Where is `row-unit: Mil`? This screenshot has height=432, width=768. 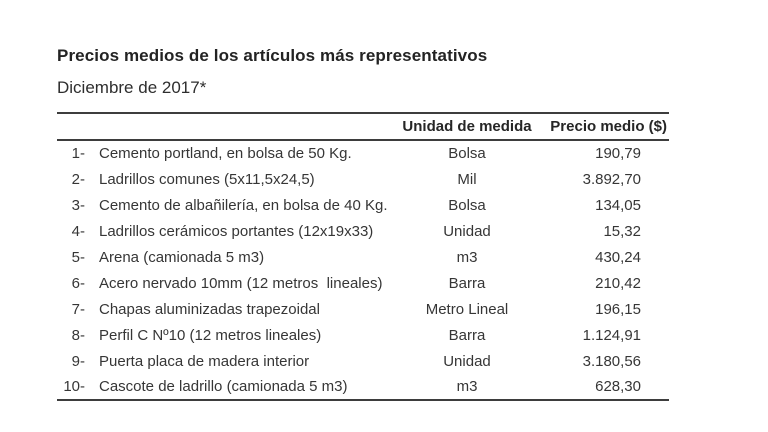 row-unit: Mil is located at coordinates (467, 179).